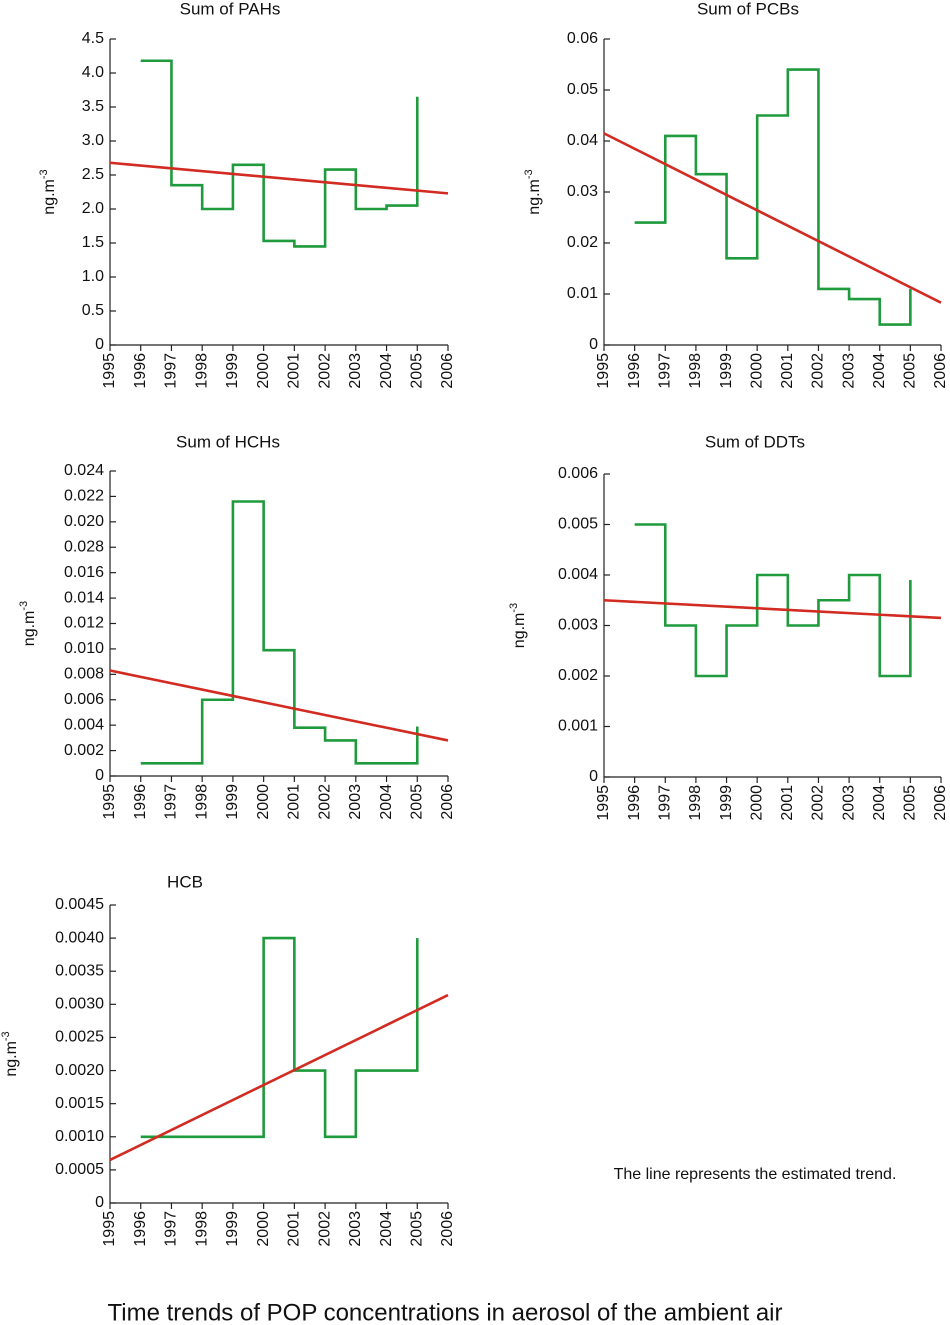 The image size is (950, 1325). Describe the element at coordinates (93, 140) in the screenshot. I see `y-tick-label: 3.0` at that location.